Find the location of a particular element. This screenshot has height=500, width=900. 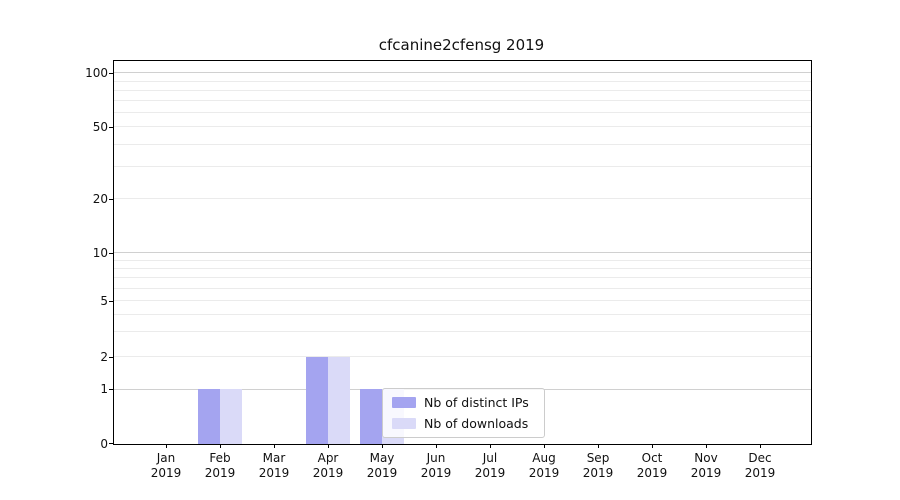

x-axis-tick-label-jul: Jul 2019 is located at coordinates (490, 466).